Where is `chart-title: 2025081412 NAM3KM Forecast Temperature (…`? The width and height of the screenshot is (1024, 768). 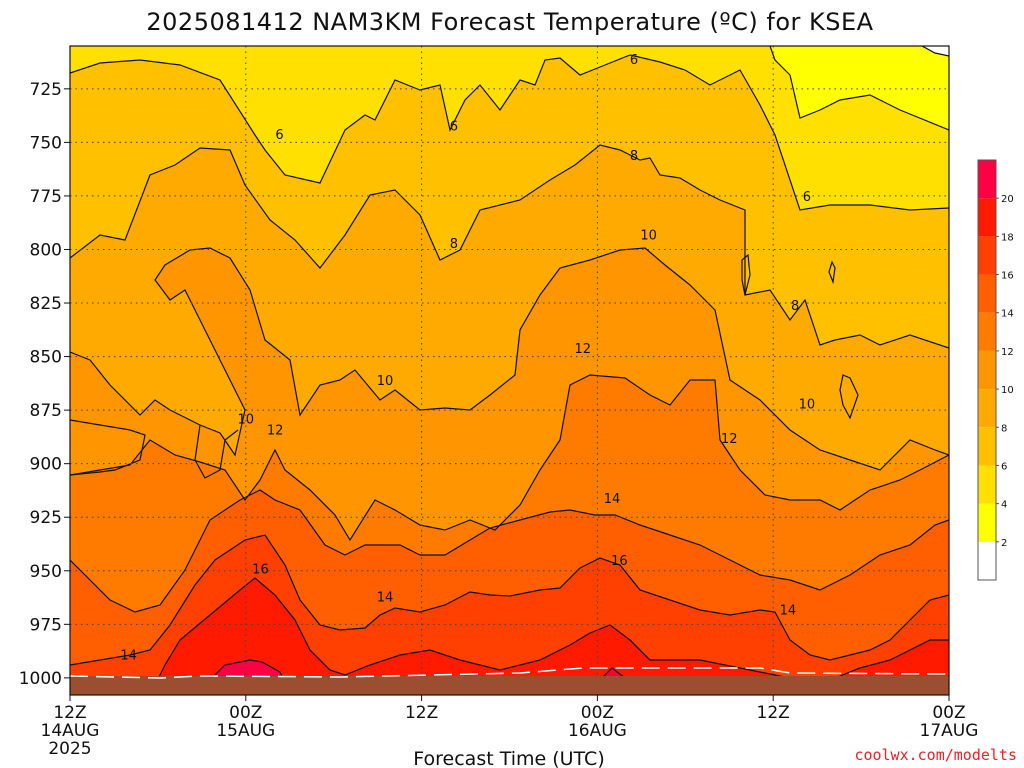
chart-title: 2025081412 NAM3KM Forecast Temperature (… is located at coordinates (509, 22).